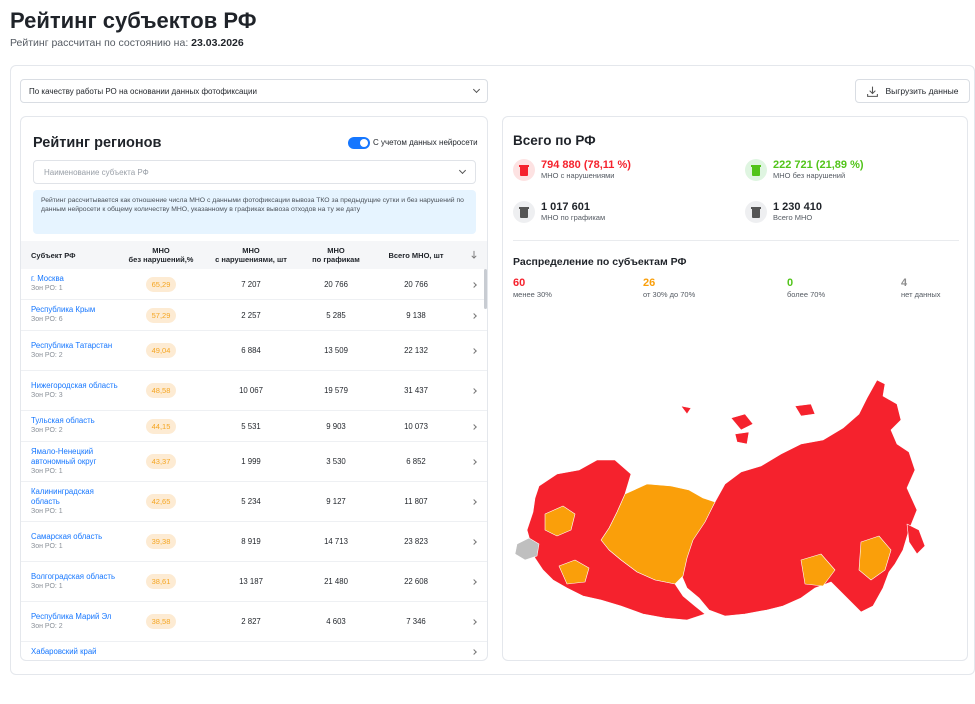  Describe the element at coordinates (96, 172) in the screenshot. I see `region-placeholder: Наименование субъекта РФ` at that location.